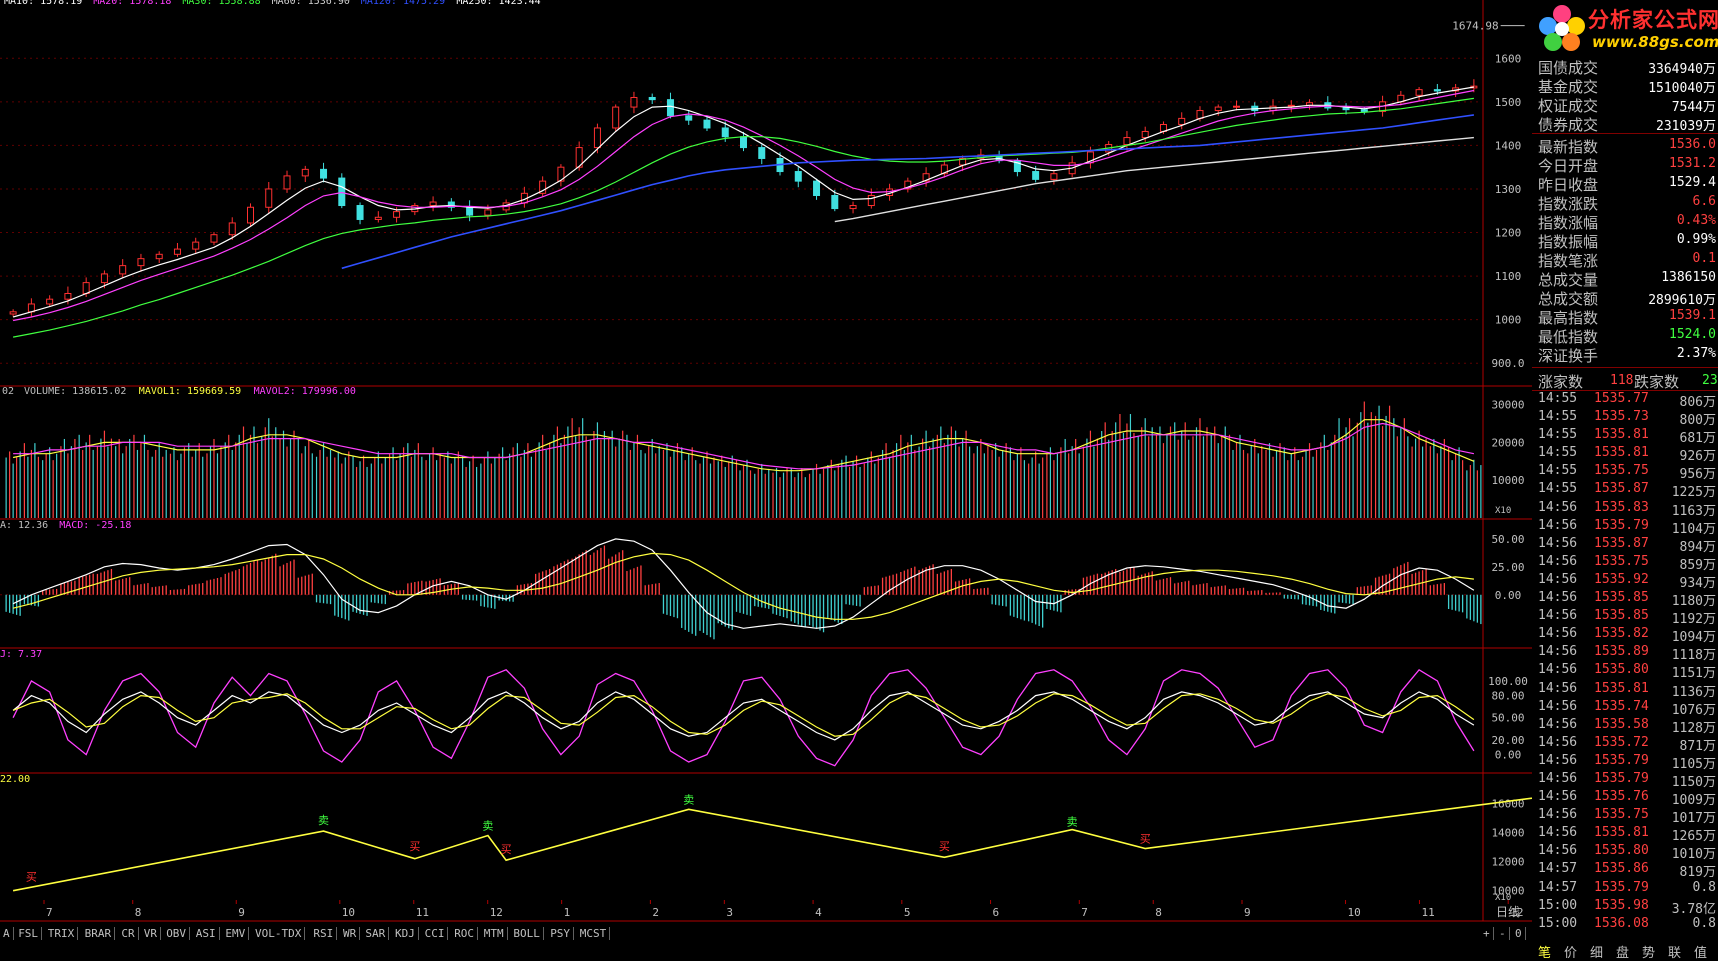  Describe the element at coordinates (1487, 933) in the screenshot. I see `zoom-control: +` at that location.